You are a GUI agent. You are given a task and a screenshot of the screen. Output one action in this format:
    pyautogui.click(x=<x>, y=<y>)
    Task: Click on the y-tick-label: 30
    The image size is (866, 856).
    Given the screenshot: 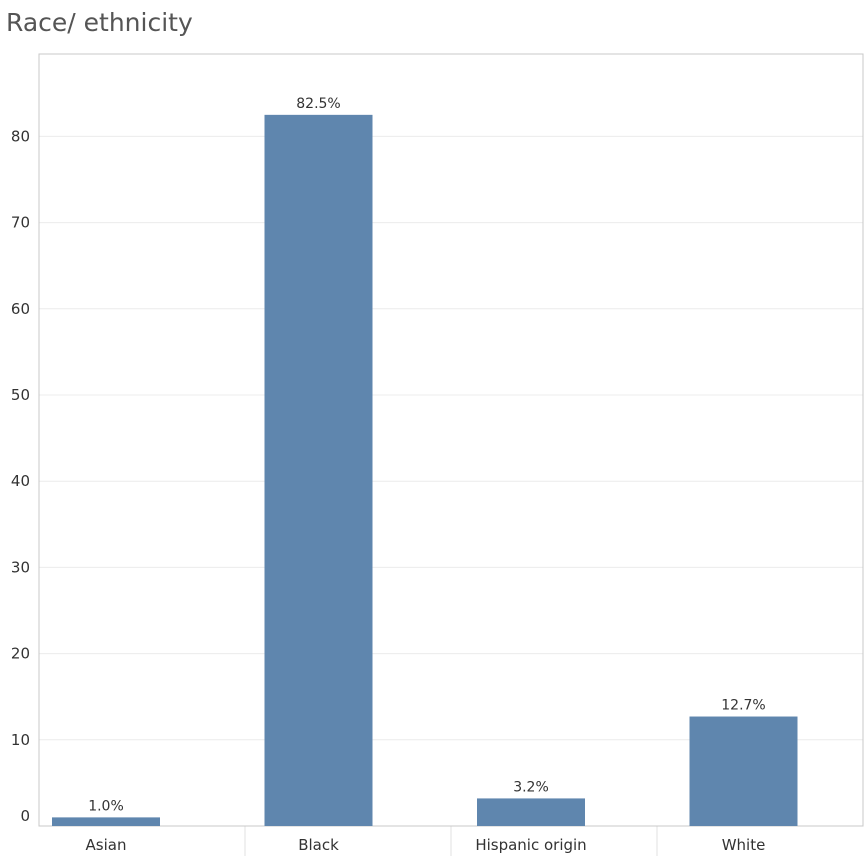 What is the action you would take?
    pyautogui.click(x=20, y=567)
    